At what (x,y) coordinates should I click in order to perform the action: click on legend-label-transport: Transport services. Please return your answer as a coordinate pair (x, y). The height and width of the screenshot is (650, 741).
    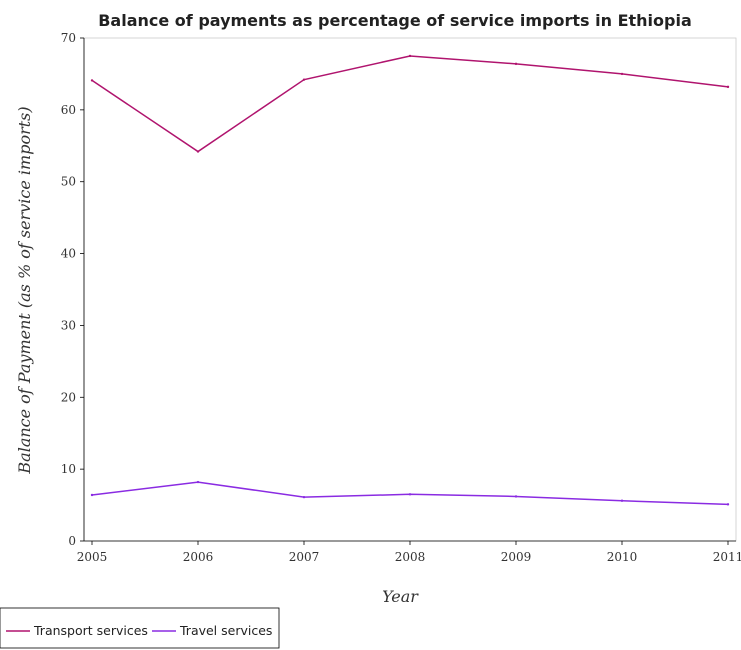
    Looking at the image, I should click on (90, 630).